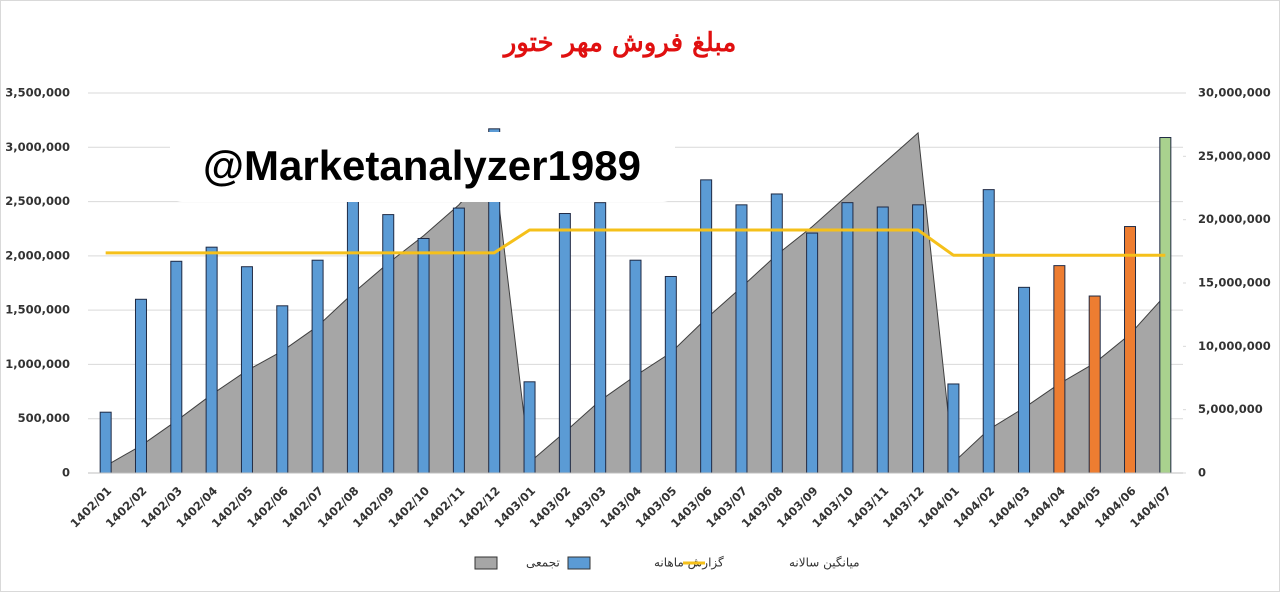  Describe the element at coordinates (37, 147) in the screenshot. I see `y-tick-label: 3,000,000` at that location.